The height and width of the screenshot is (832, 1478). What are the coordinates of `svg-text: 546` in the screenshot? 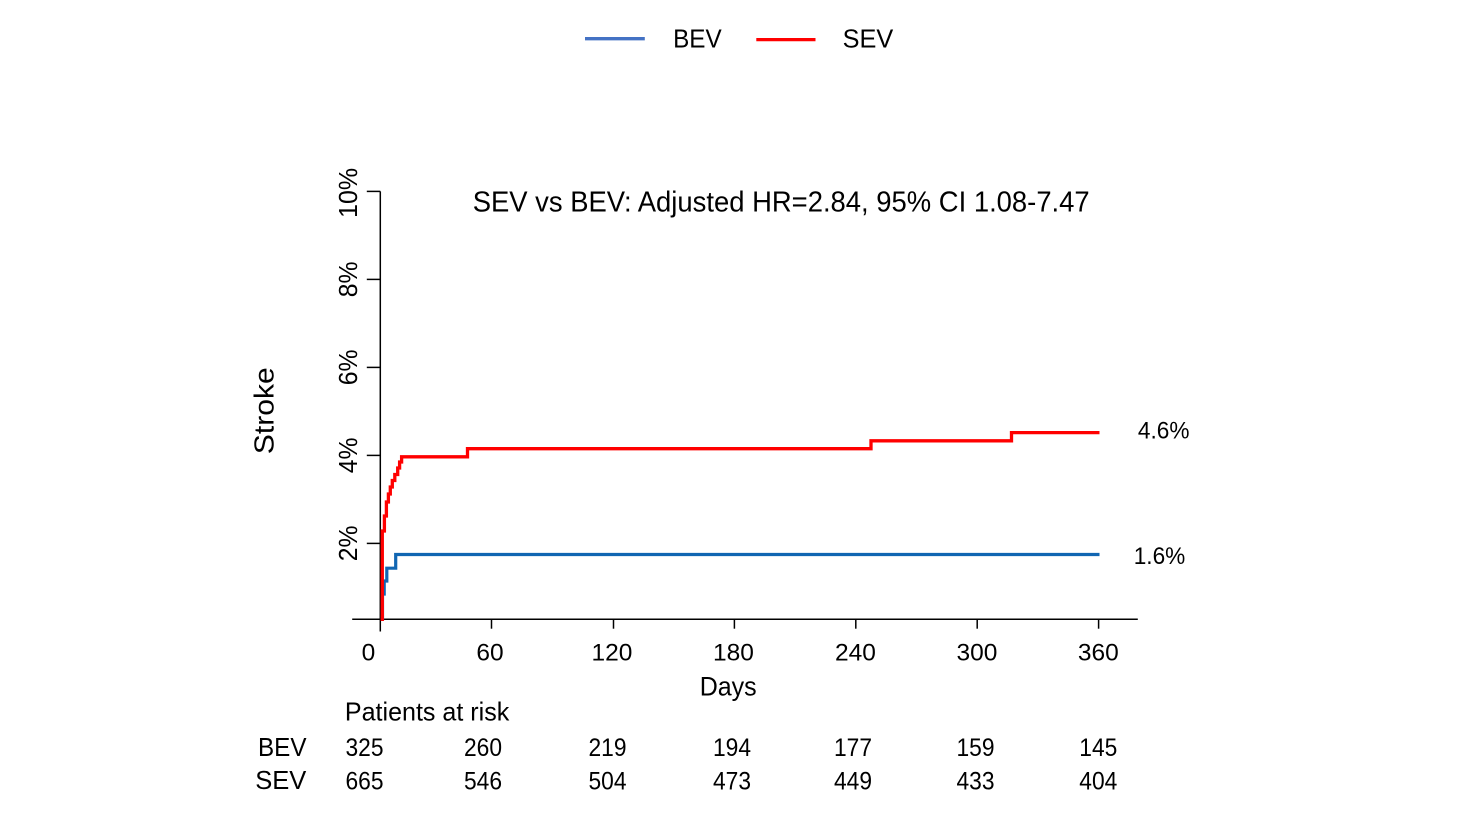 It's located at (483, 781).